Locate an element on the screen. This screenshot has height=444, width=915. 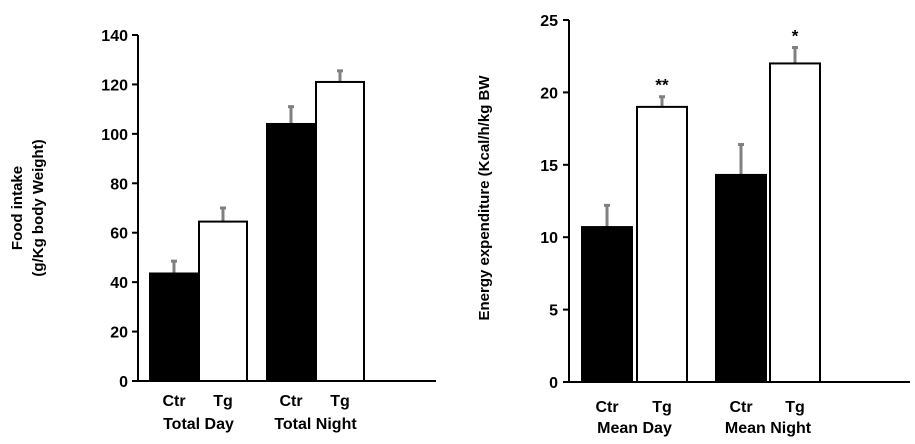
y-axis-label: Energy expenditure (Kcal/h/kg BW is located at coordinates (484, 198).